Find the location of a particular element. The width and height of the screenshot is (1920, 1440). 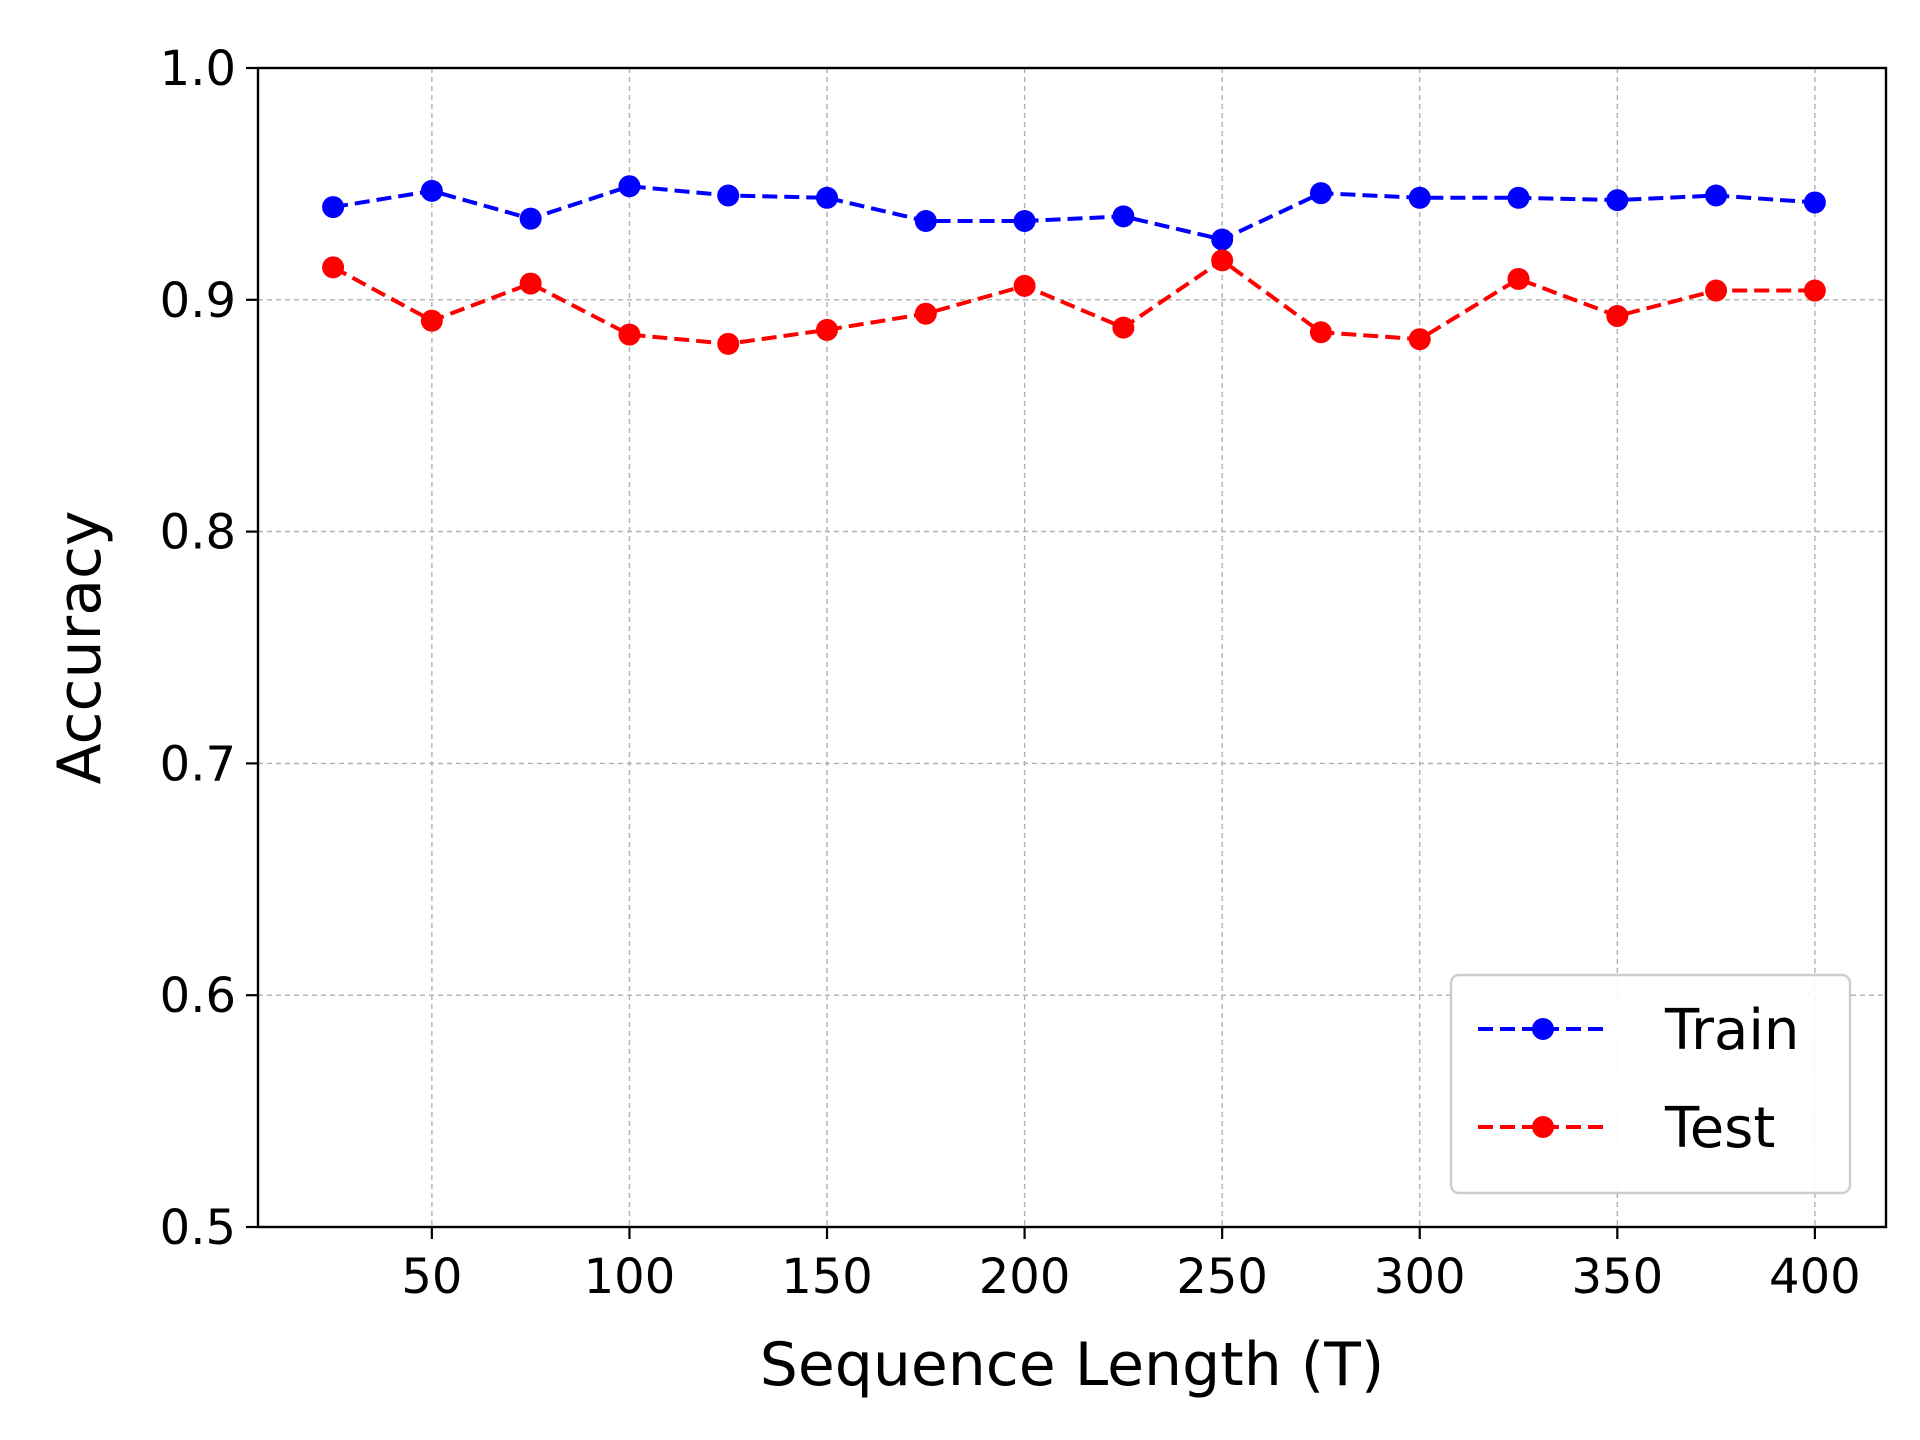

y-tick-label: 0.8 is located at coordinates (198, 533).